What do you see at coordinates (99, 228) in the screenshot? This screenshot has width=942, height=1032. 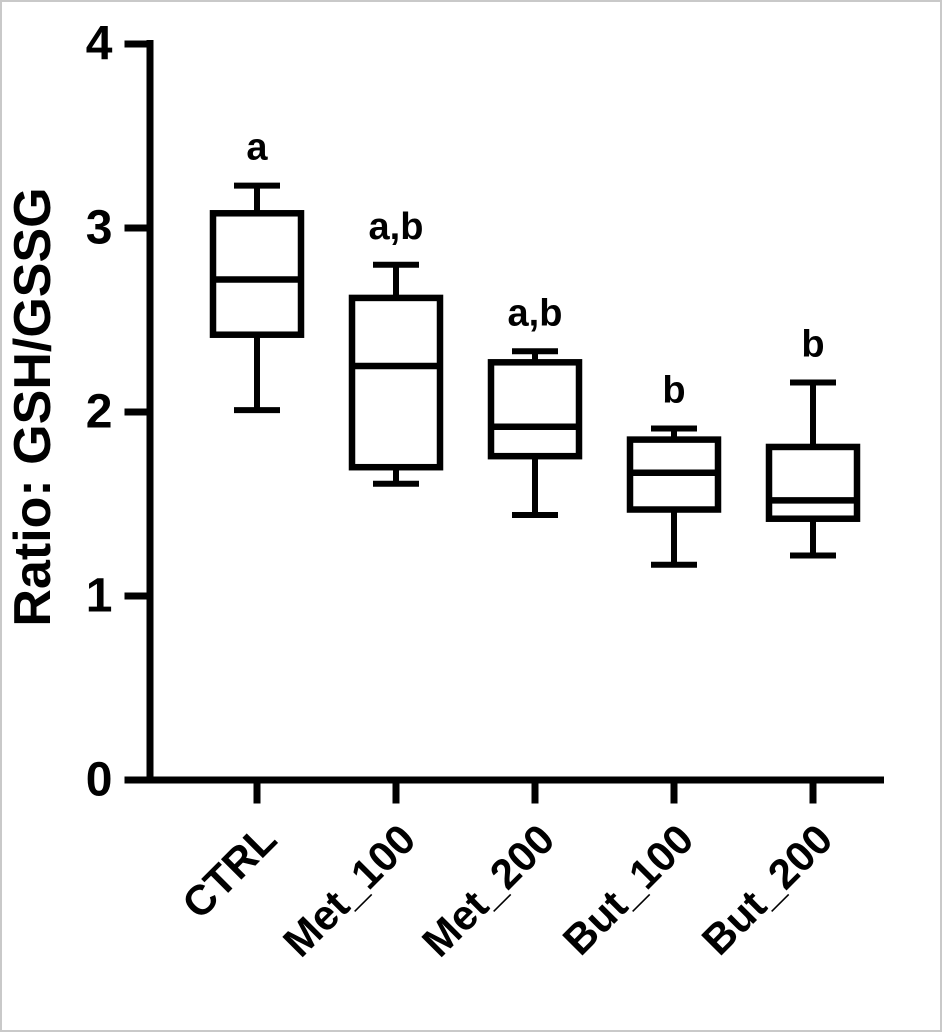 I see `y-tick-label: 3` at bounding box center [99, 228].